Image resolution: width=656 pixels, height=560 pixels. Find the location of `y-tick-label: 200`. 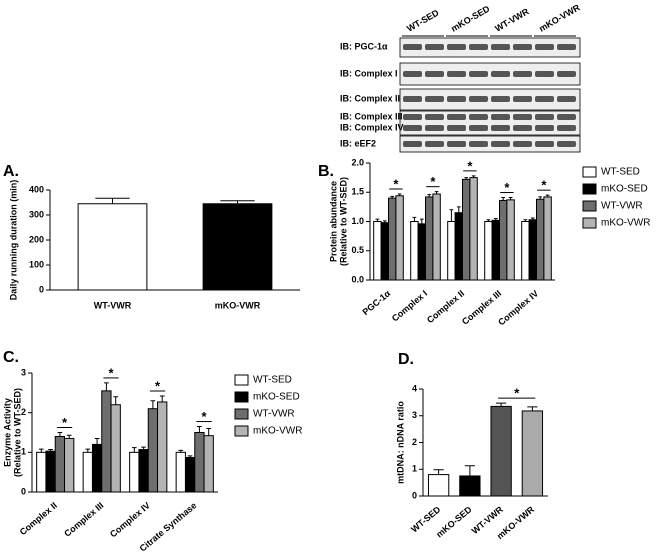

y-tick-label: 200 is located at coordinates (36, 239).